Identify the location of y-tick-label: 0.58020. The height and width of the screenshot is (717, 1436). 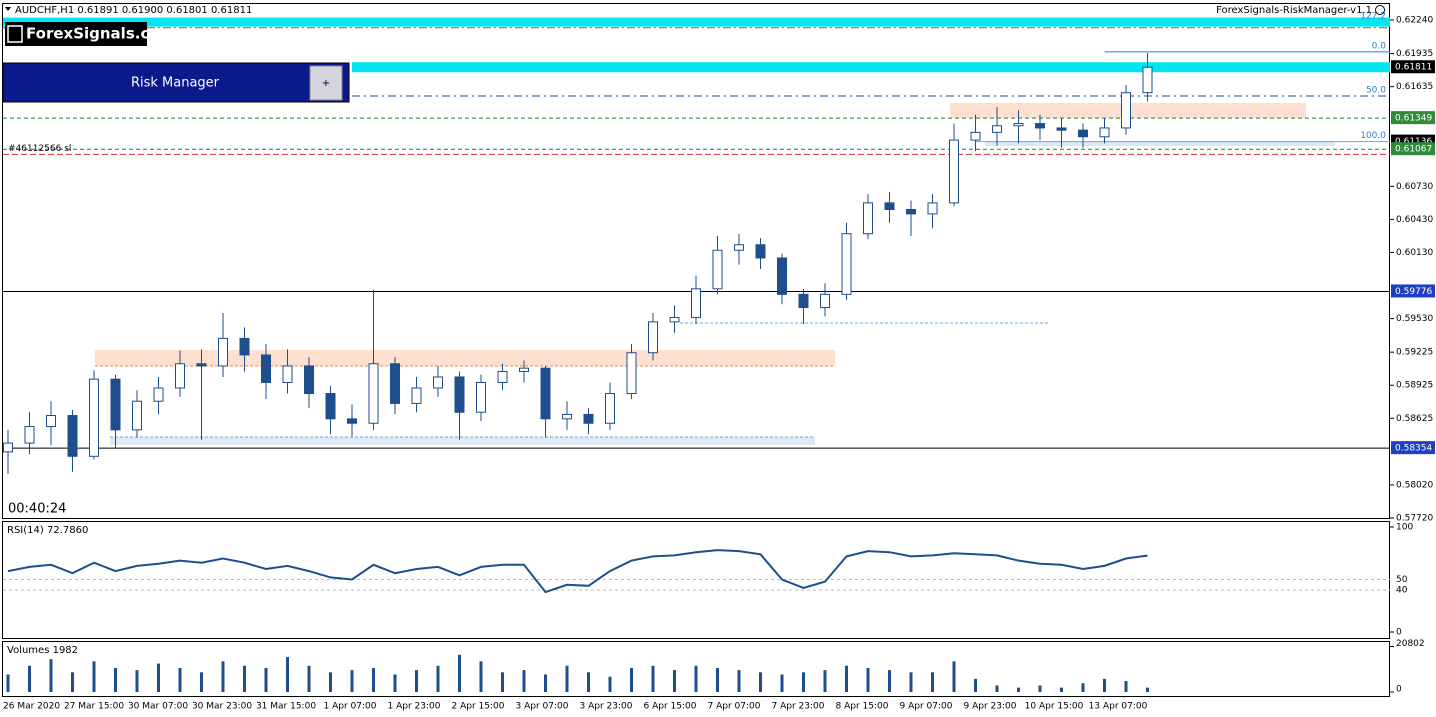
(1414, 485).